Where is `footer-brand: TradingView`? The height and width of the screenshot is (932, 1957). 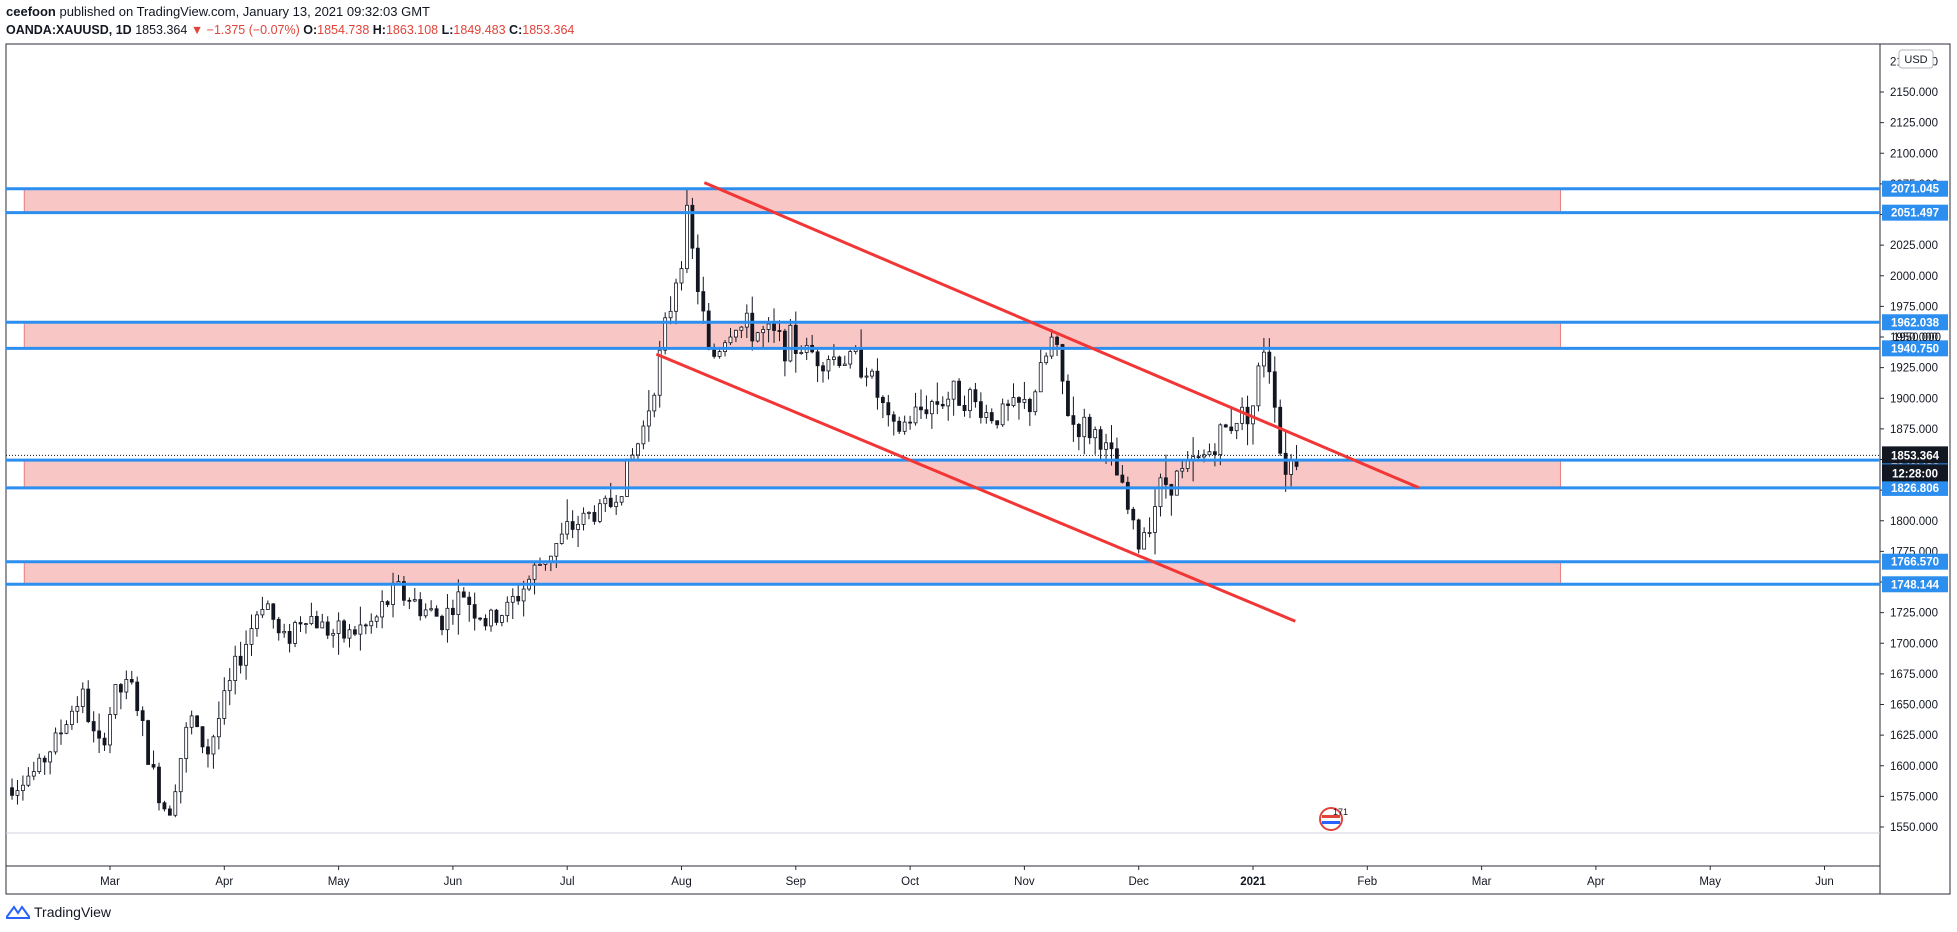 footer-brand: TradingView is located at coordinates (73, 912).